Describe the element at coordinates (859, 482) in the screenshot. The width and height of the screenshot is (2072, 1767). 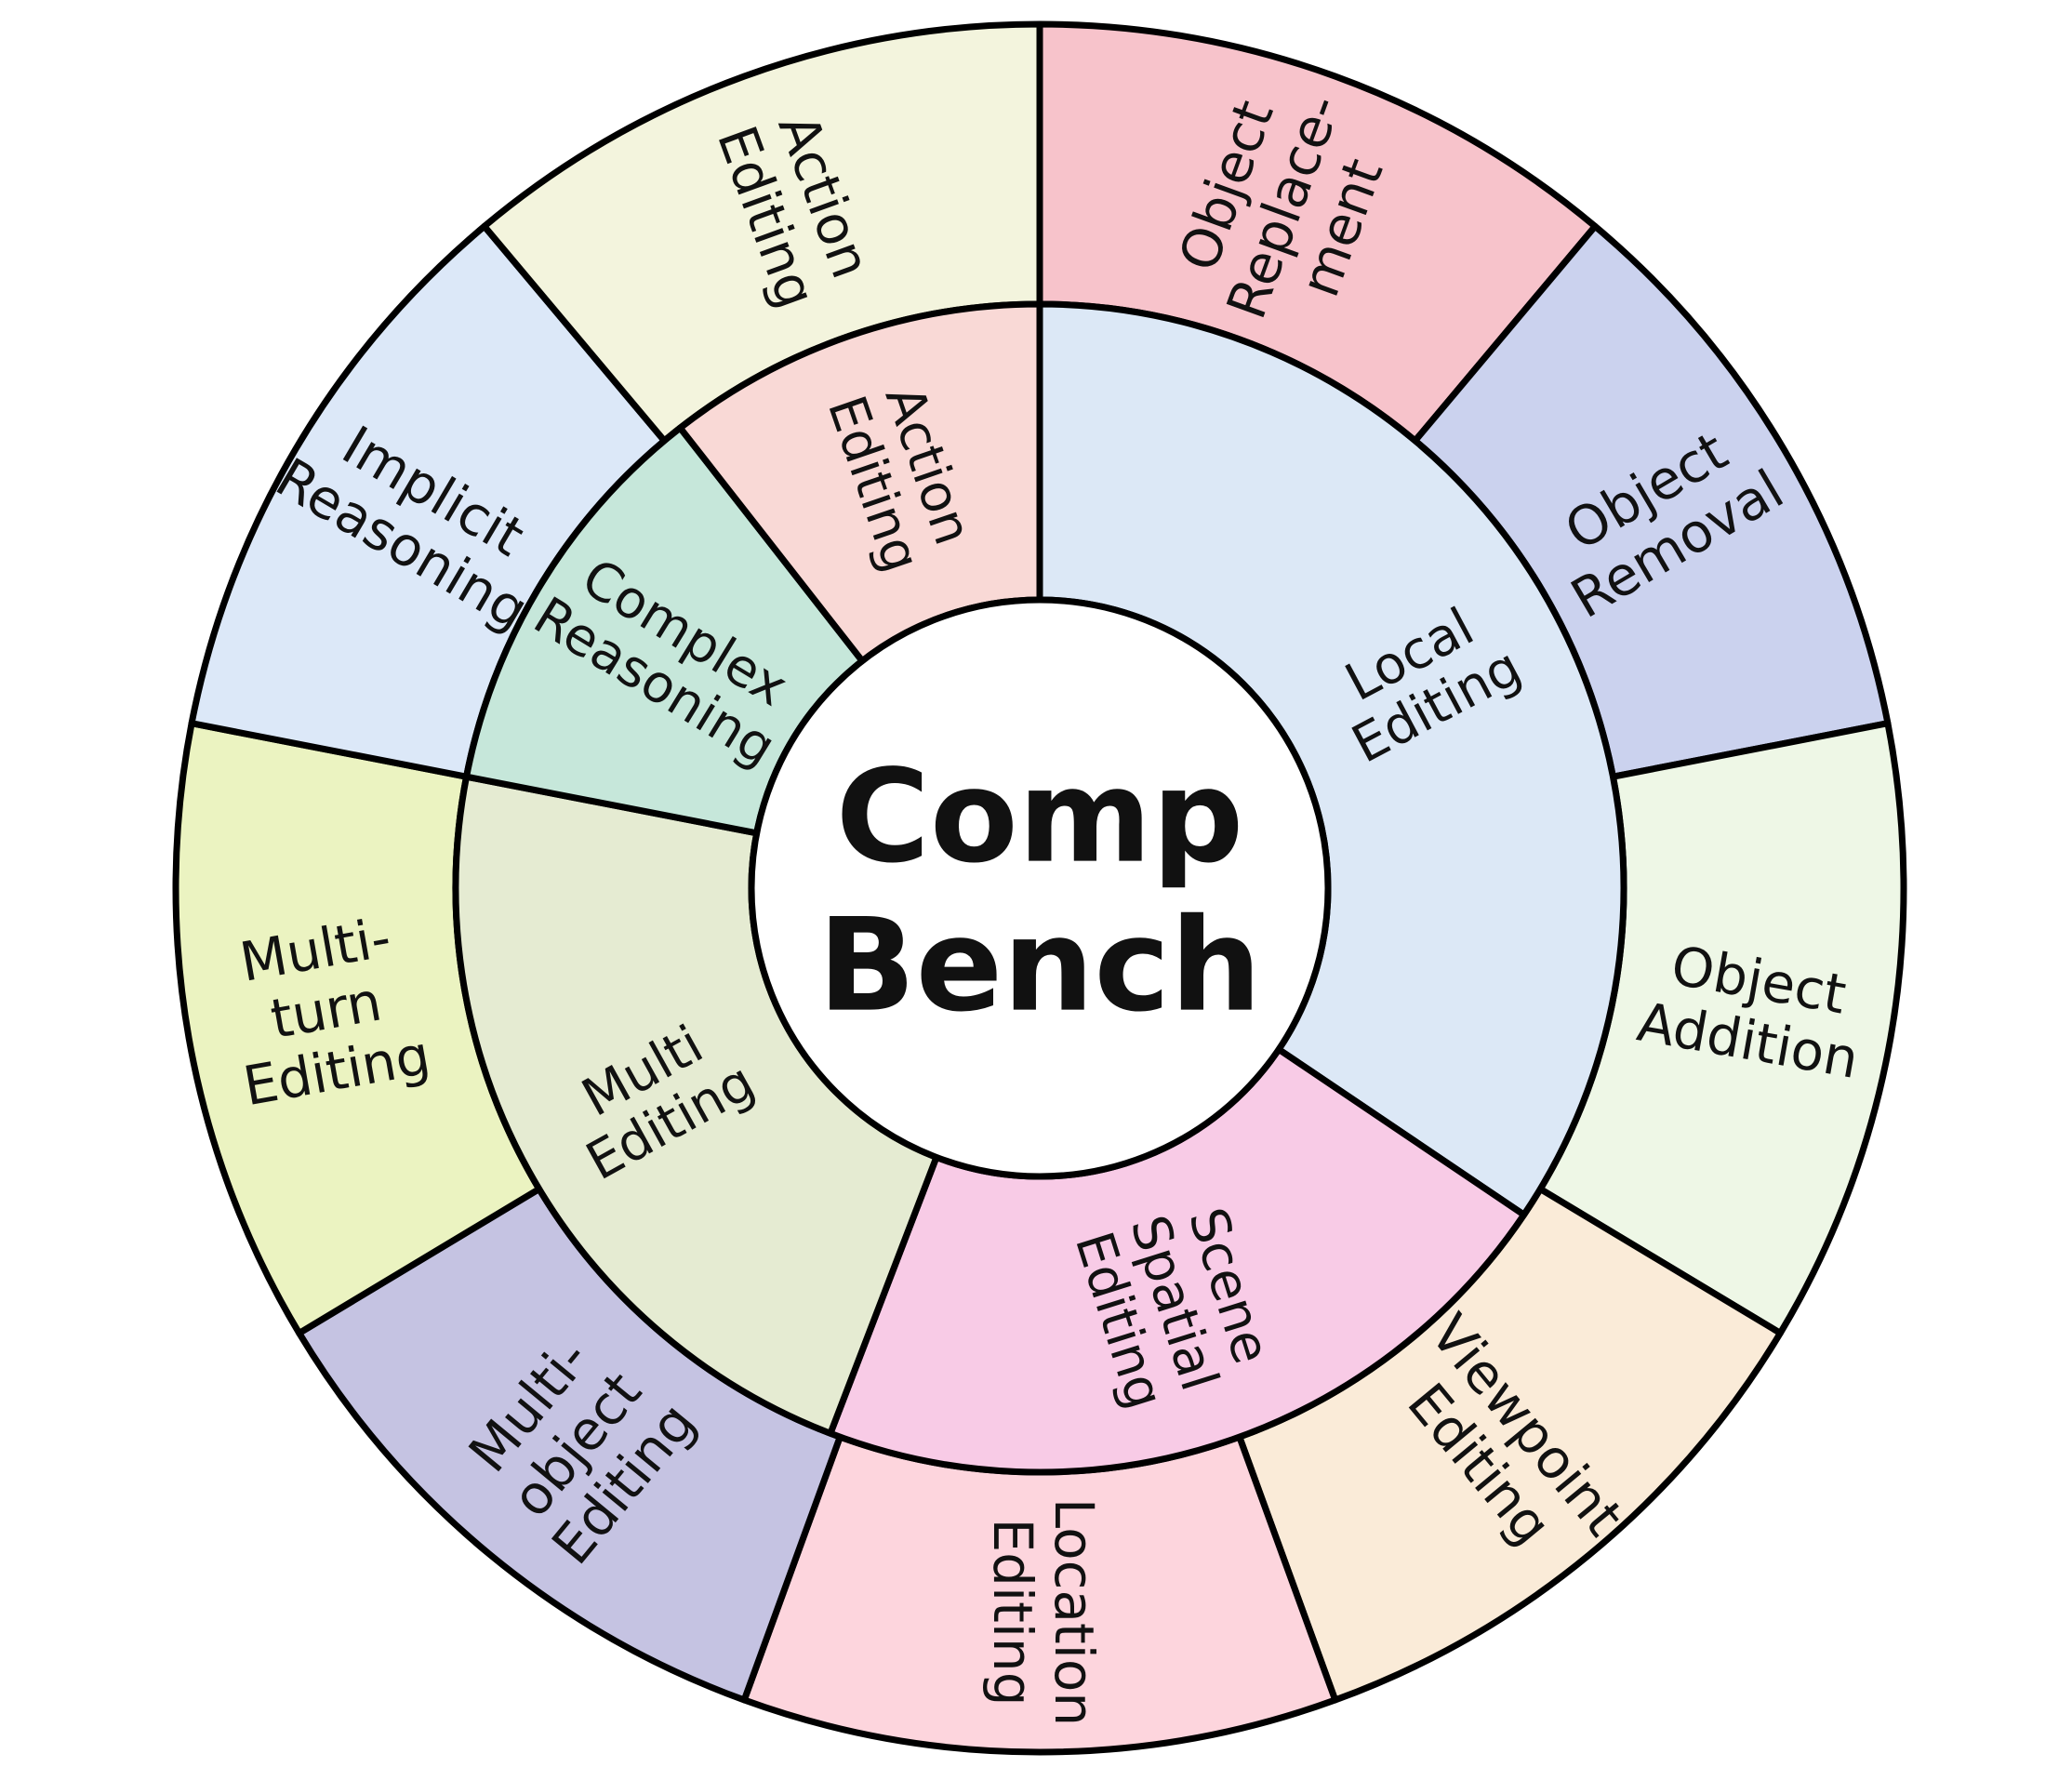
I see `inner-segment-action-editing: ActionEditing` at that location.